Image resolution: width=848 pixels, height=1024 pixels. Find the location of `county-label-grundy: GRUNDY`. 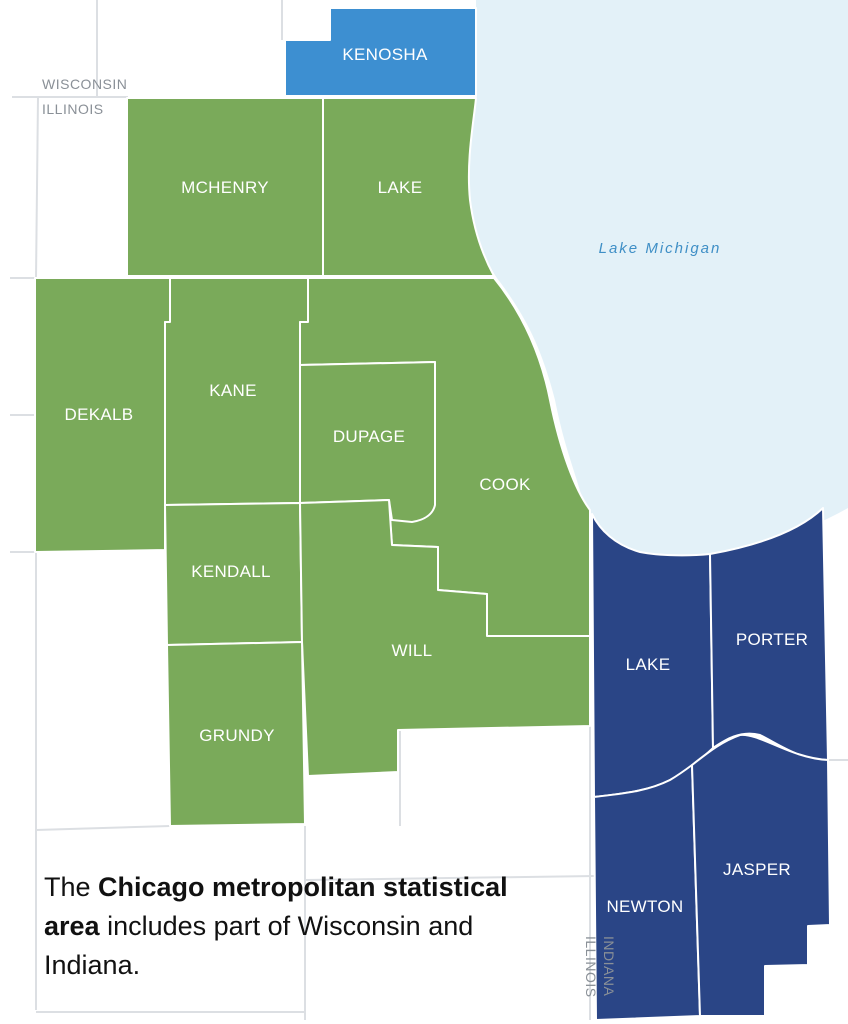

county-label-grundy: GRUNDY is located at coordinates (236, 735).